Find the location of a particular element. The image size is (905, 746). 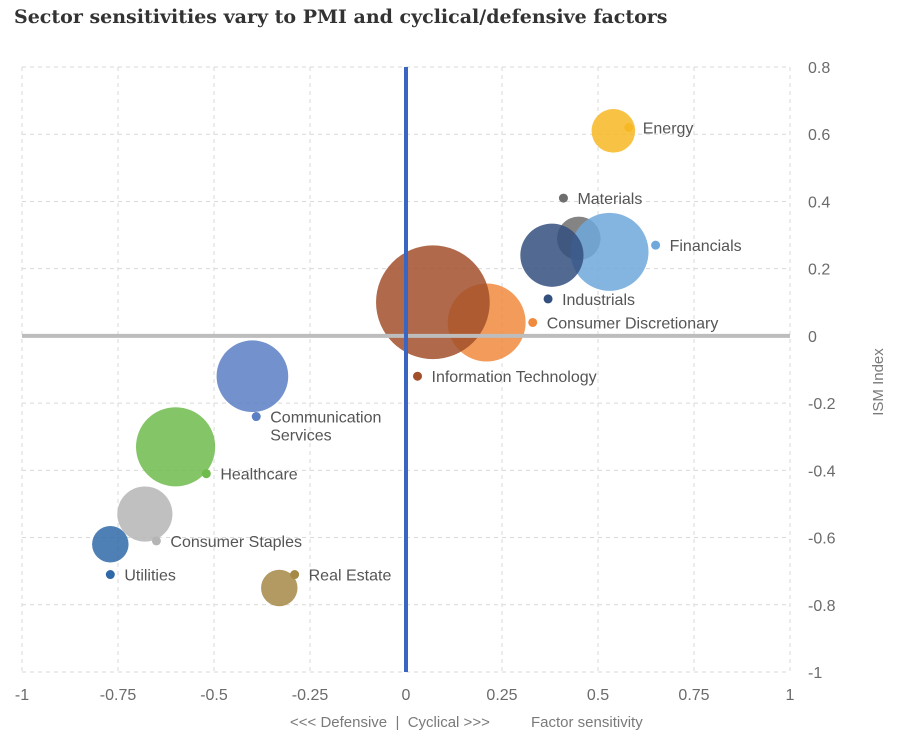

x-tick-label: -0.75 is located at coordinates (118, 695).